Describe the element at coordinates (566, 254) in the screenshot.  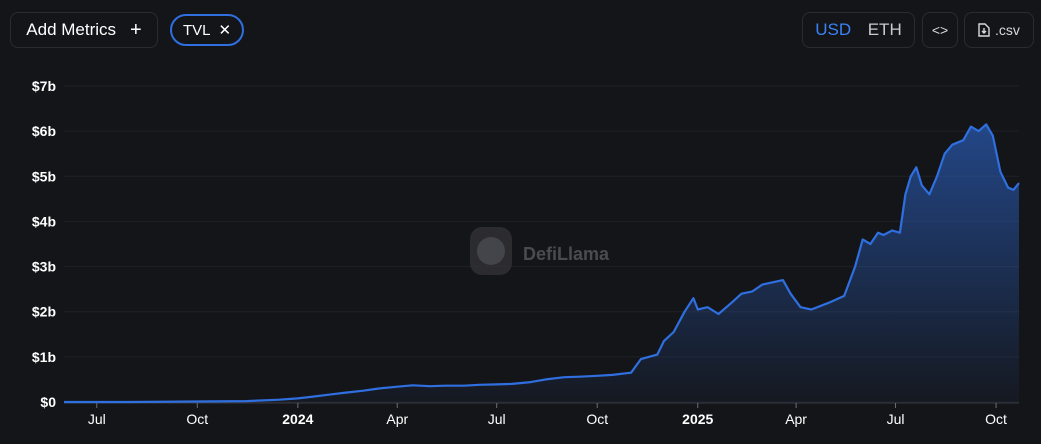
I see `watermark-text: DefiLlama` at that location.